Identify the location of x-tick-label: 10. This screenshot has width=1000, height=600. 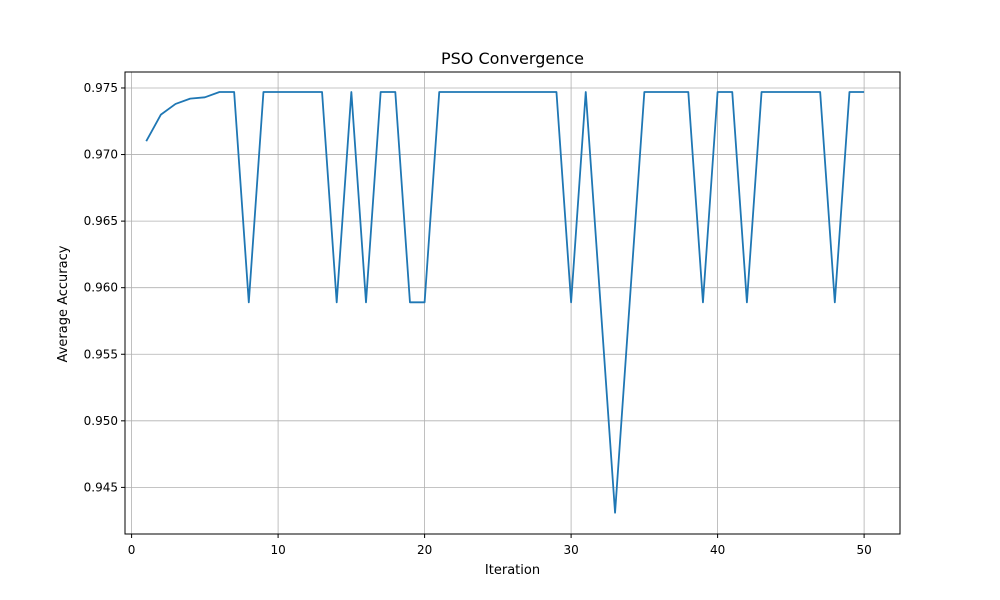
(277, 550).